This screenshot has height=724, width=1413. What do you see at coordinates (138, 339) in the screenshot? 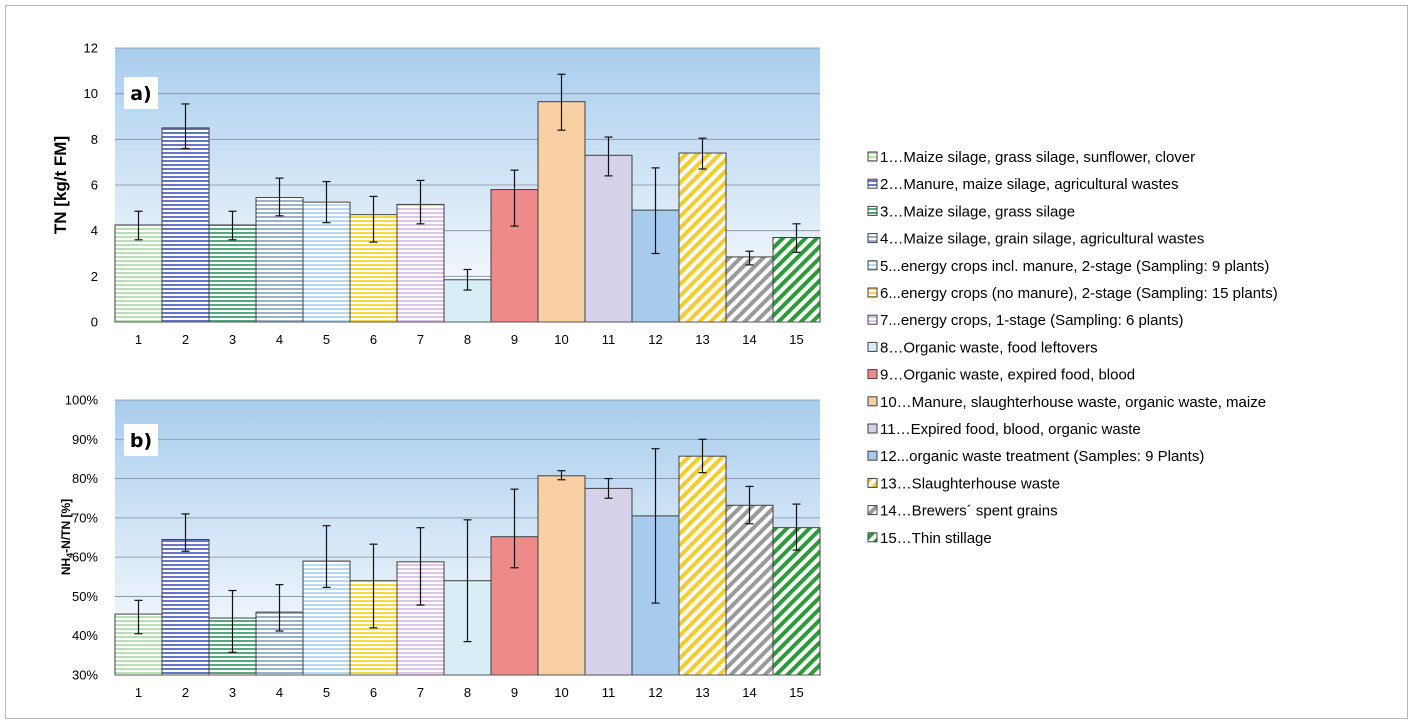
I see `x-tick-label-a: 1` at bounding box center [138, 339].